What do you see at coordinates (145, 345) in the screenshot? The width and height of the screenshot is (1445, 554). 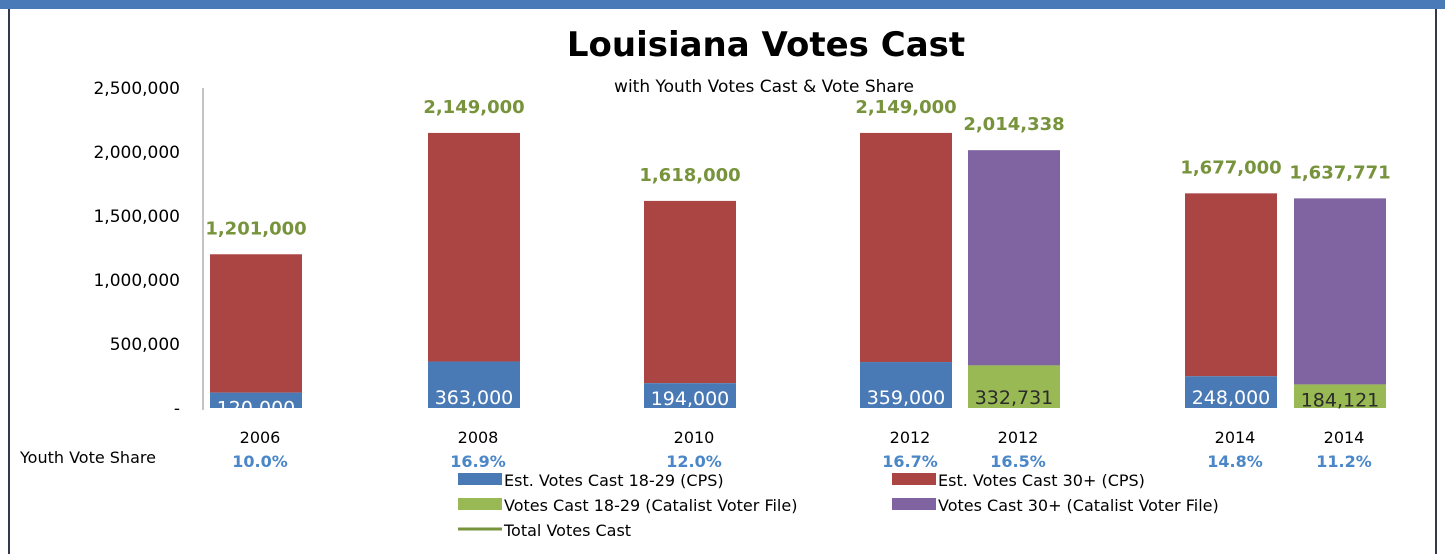 I see `y-tick-label: 500,000` at bounding box center [145, 345].